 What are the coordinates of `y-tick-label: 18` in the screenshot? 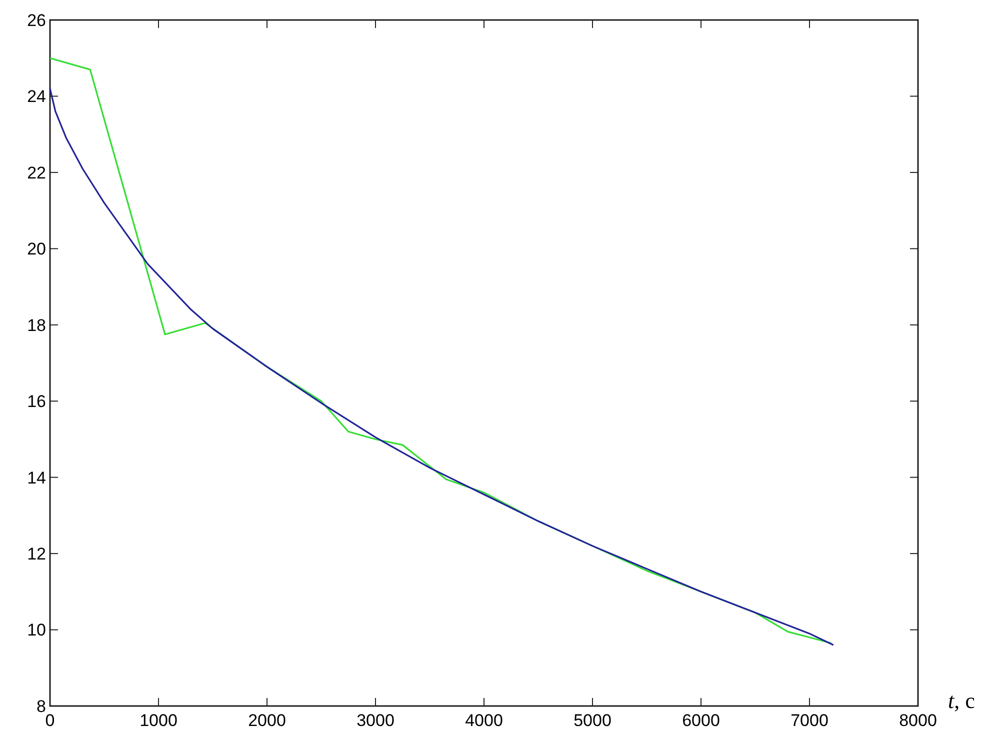 It's located at (36, 325).